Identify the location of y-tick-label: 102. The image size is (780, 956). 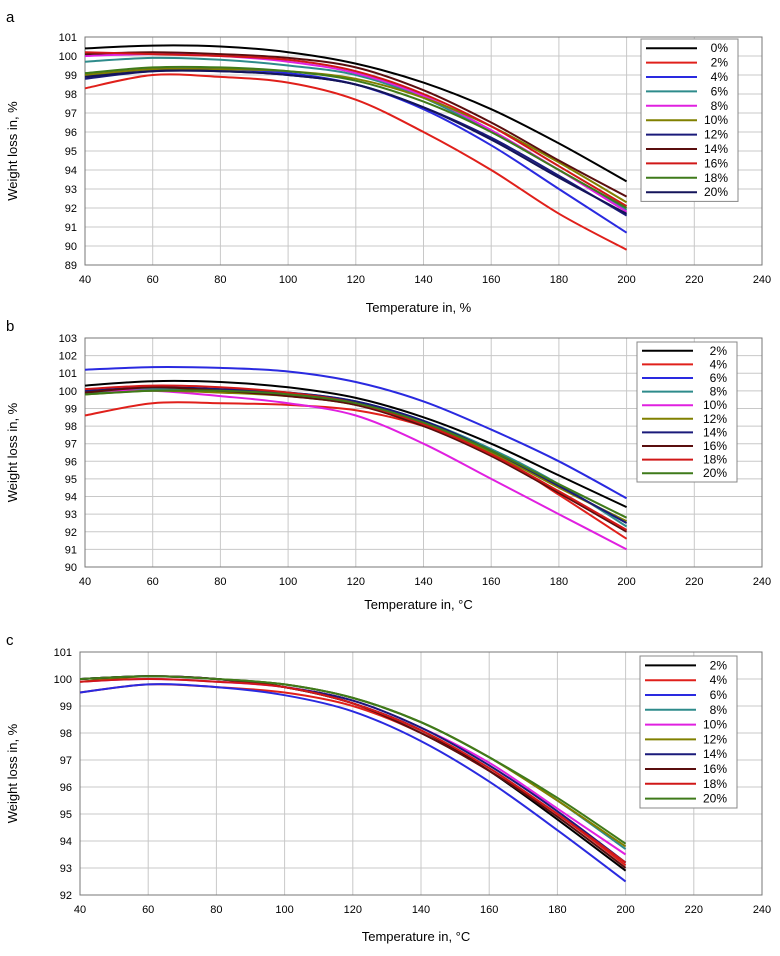
(68, 357).